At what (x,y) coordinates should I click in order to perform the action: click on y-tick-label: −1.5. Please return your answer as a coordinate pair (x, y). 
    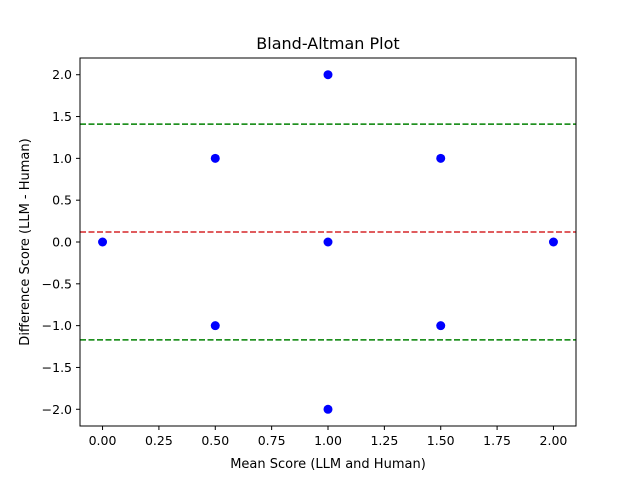
    Looking at the image, I should click on (57, 367).